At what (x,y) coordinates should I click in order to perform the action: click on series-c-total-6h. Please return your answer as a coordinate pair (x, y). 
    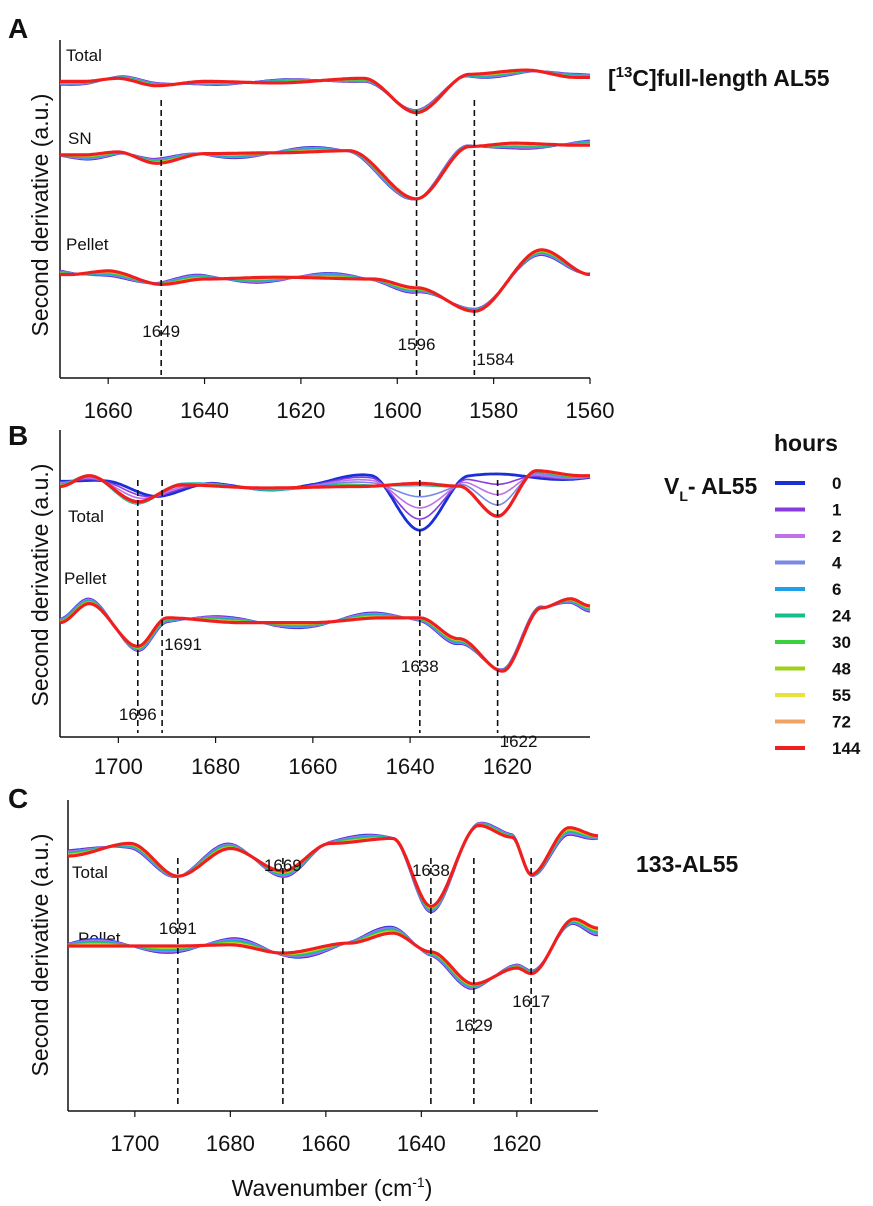
    Looking at the image, I should click on (333, 867).